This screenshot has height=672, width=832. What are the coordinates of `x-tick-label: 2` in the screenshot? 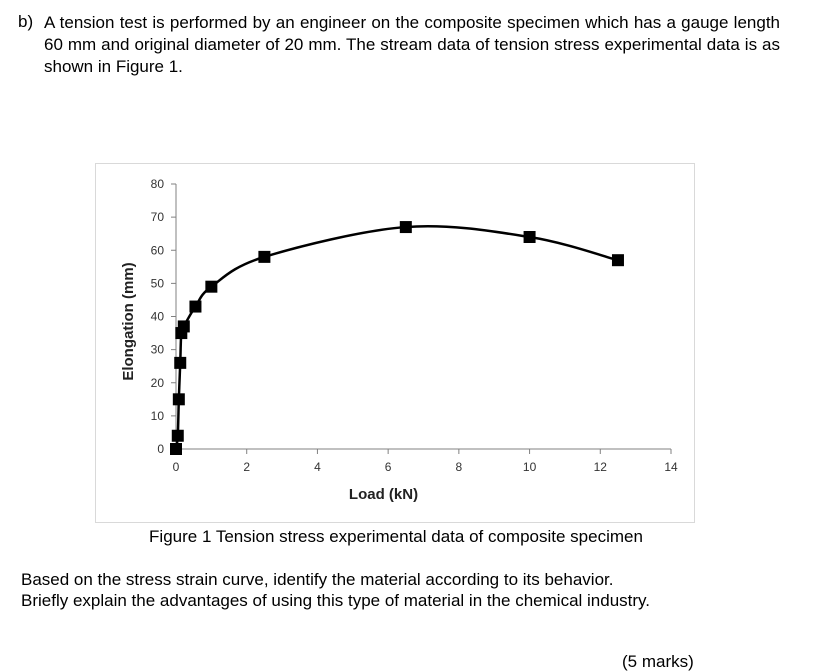 It's located at (246, 467).